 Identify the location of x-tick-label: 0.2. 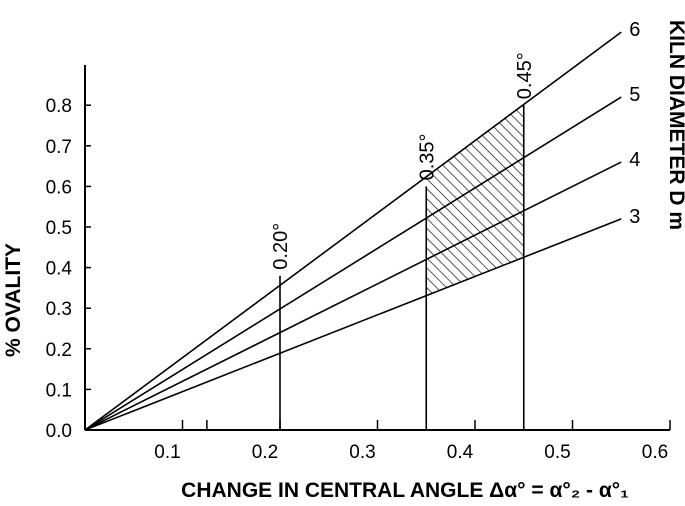
(265, 452).